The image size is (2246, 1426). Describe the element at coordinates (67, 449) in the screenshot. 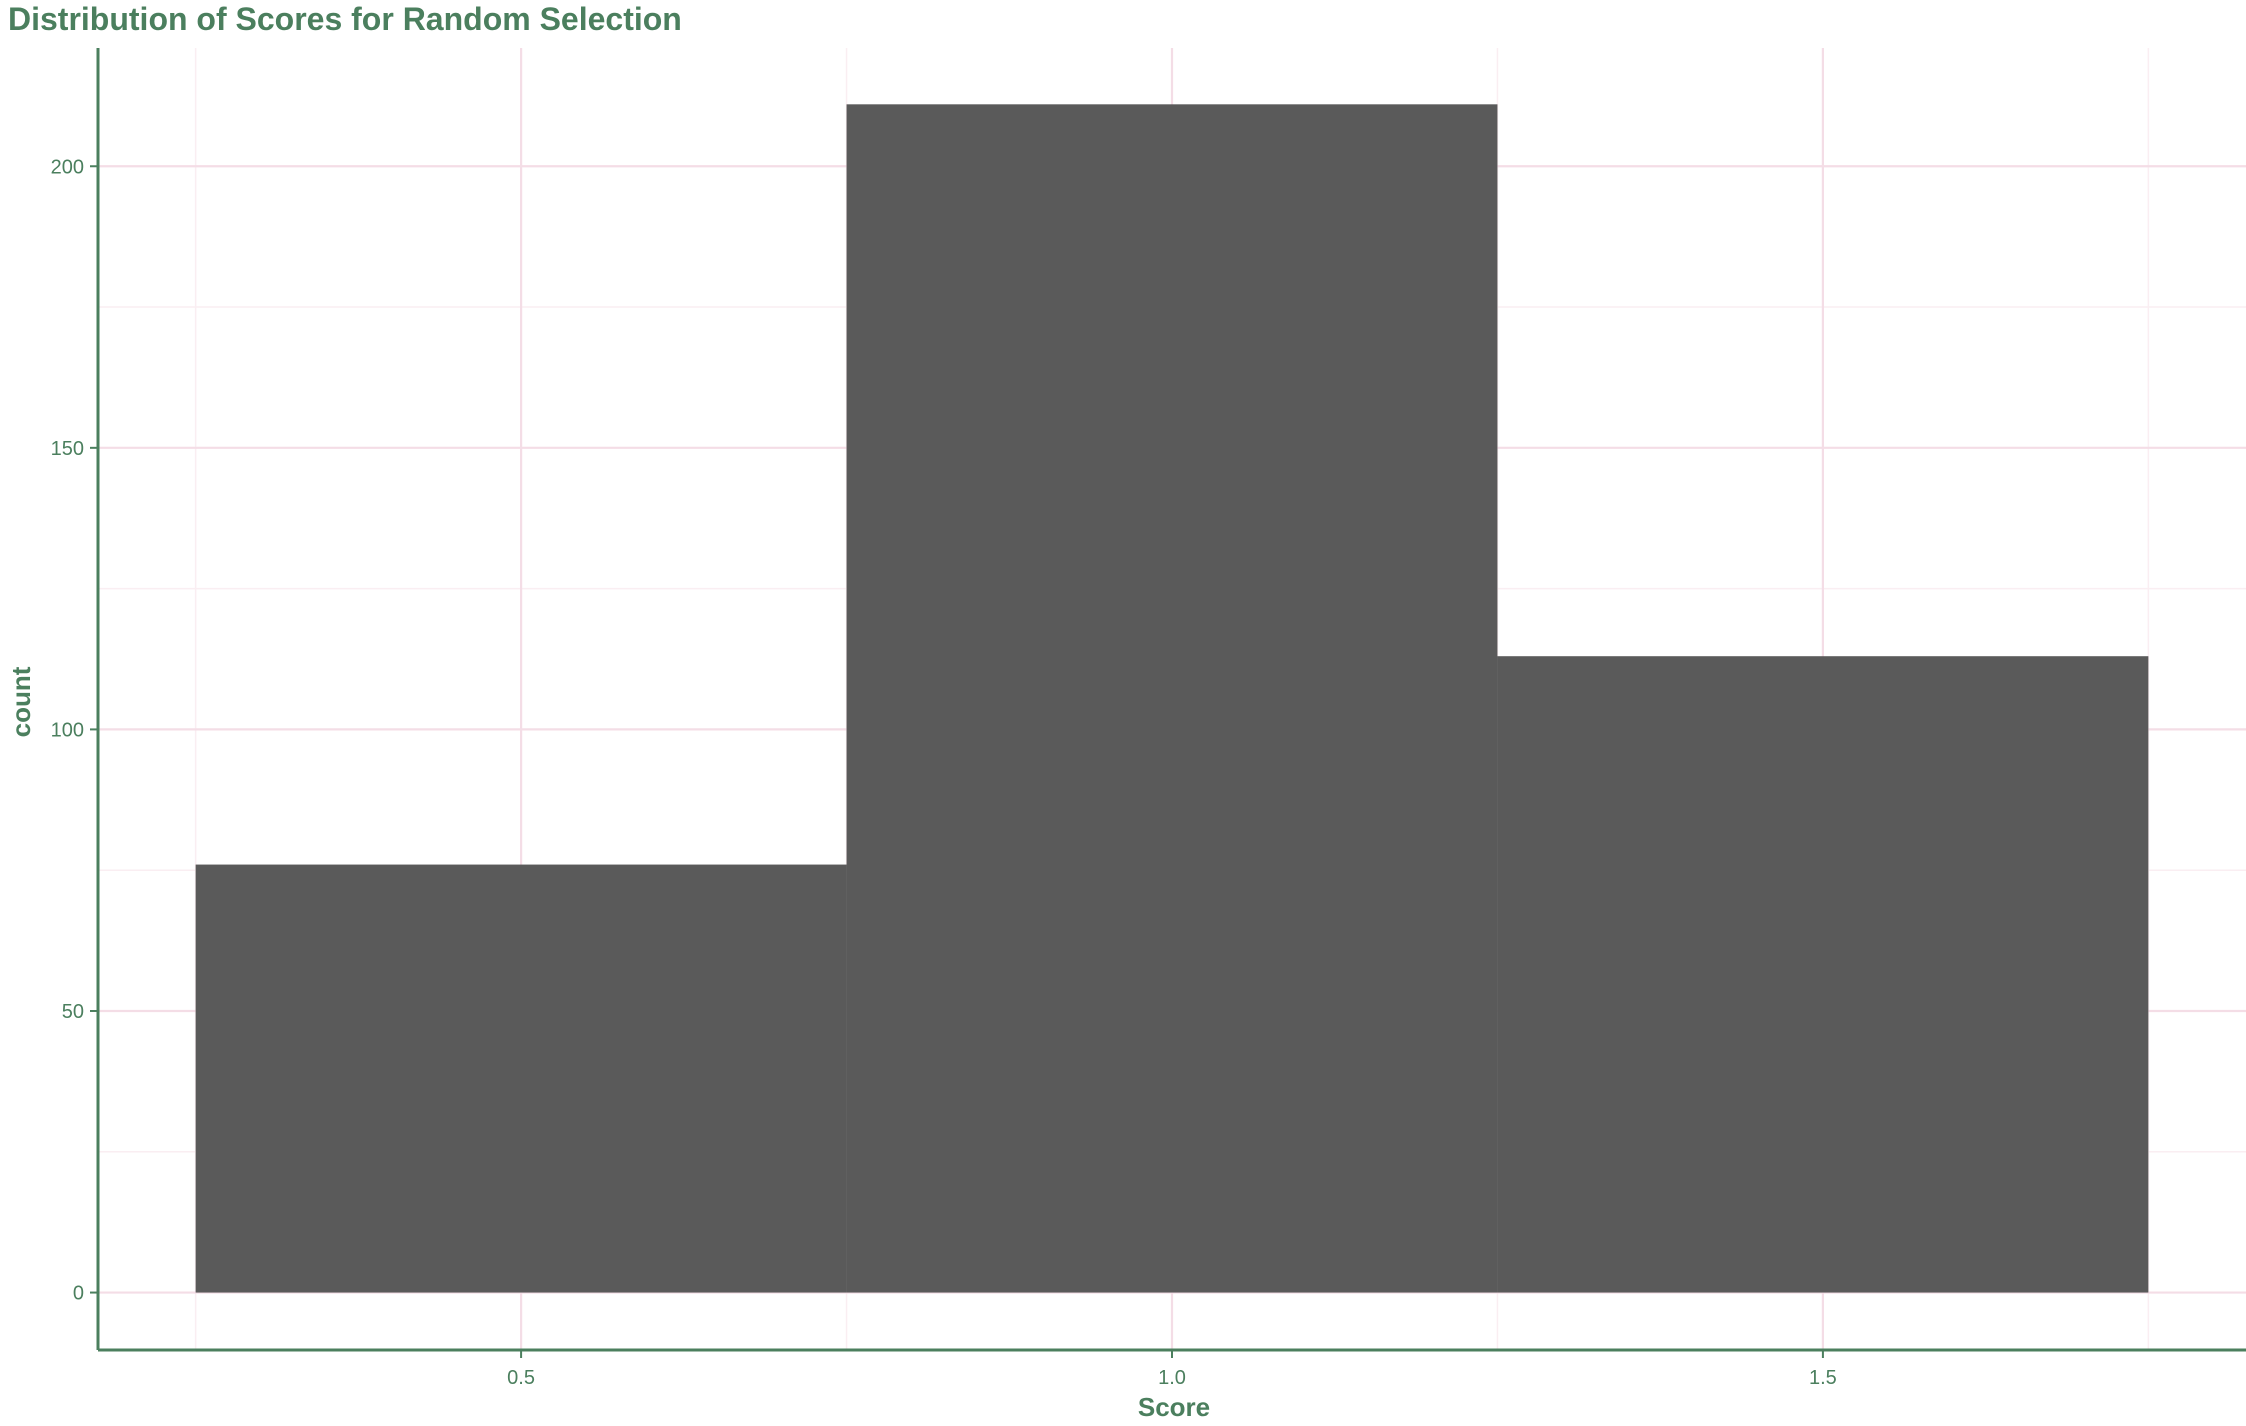

I see `y-tick-label: 150` at that location.